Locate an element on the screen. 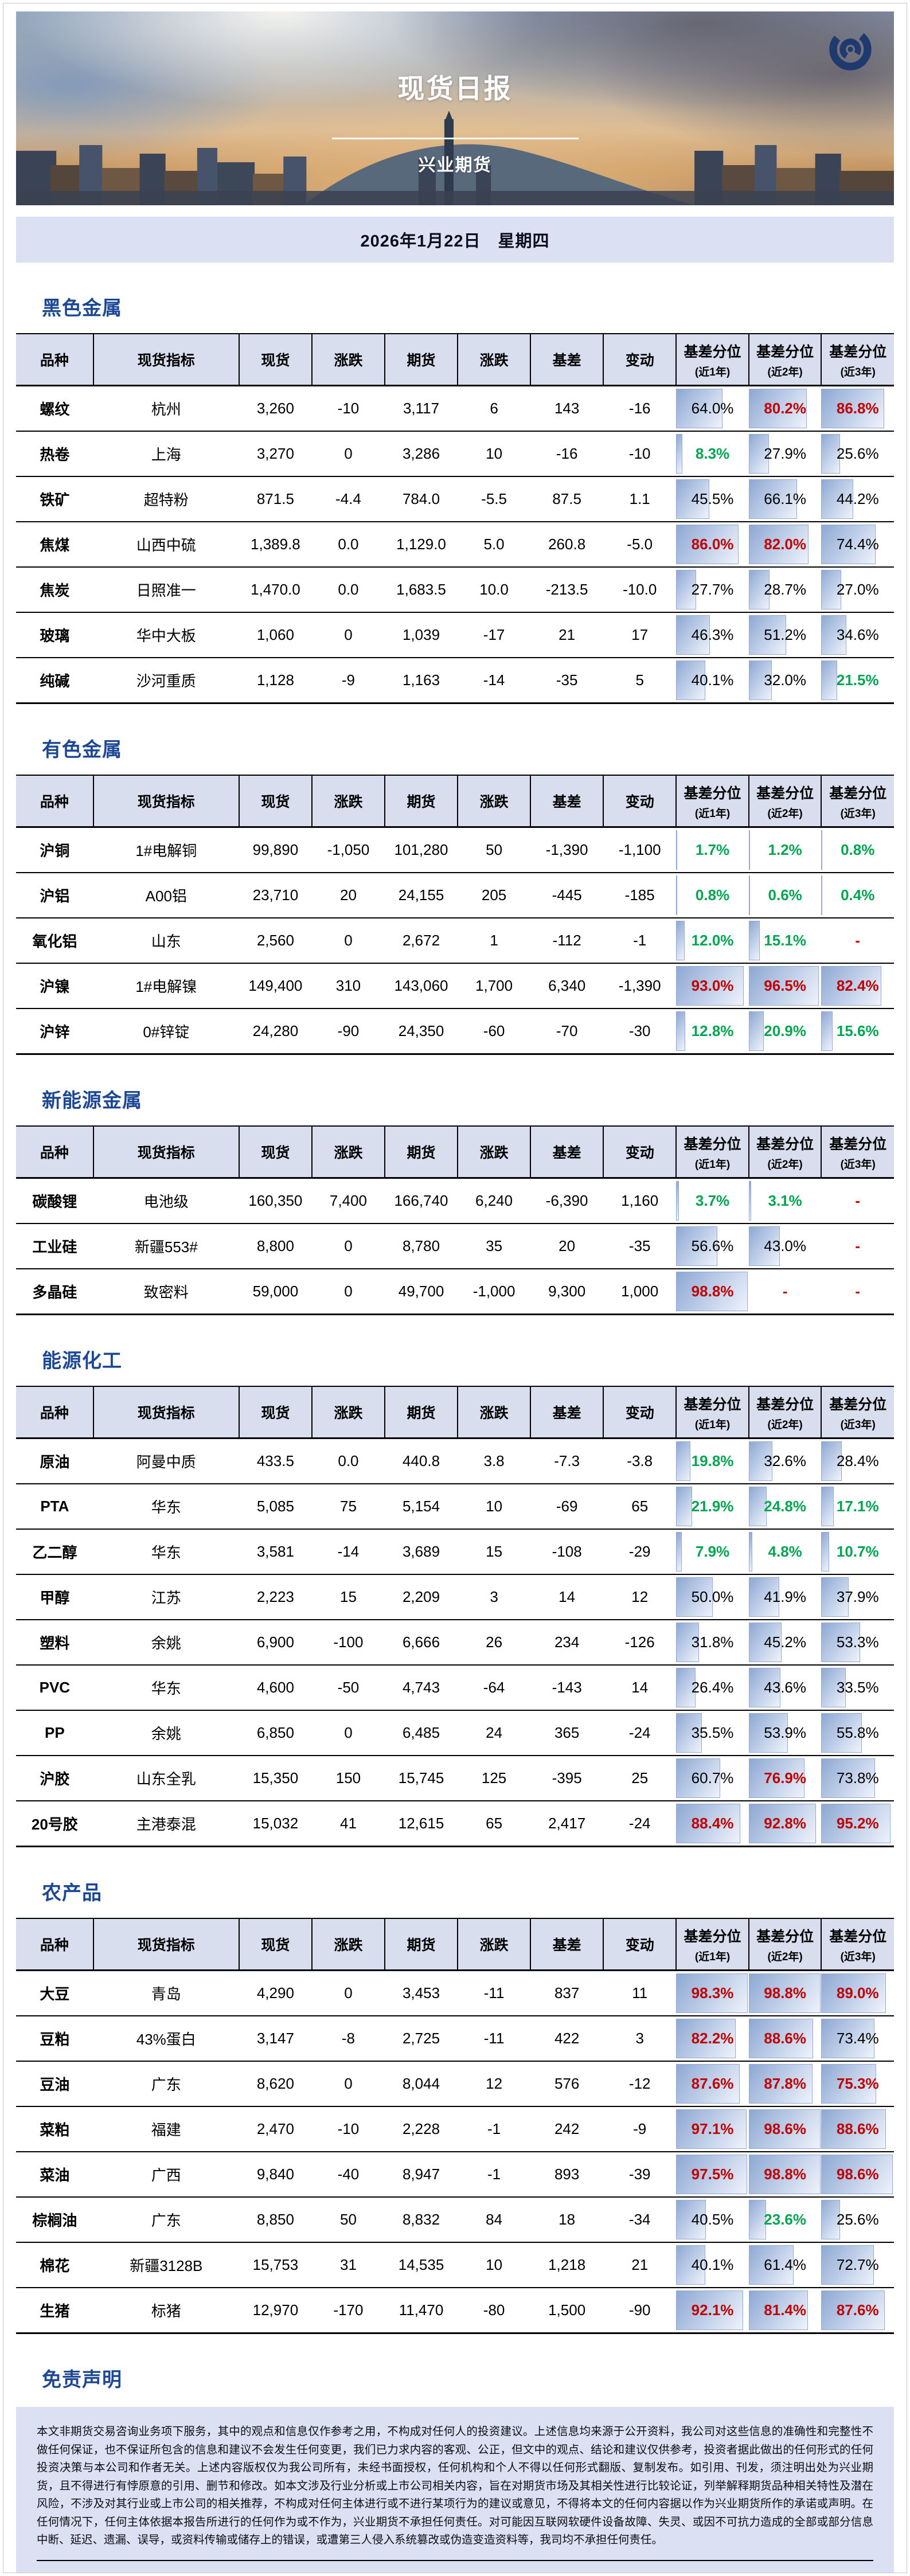 This screenshot has width=910, height=2576. basis-change-cell: -35 is located at coordinates (640, 1246).